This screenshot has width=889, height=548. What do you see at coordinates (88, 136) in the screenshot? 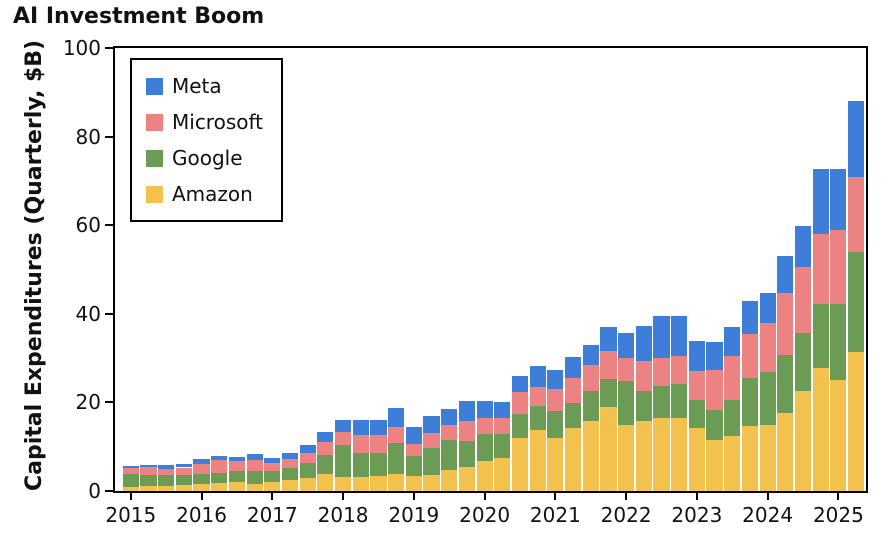
I see `y-axis-tick-label: 80` at bounding box center [88, 136].